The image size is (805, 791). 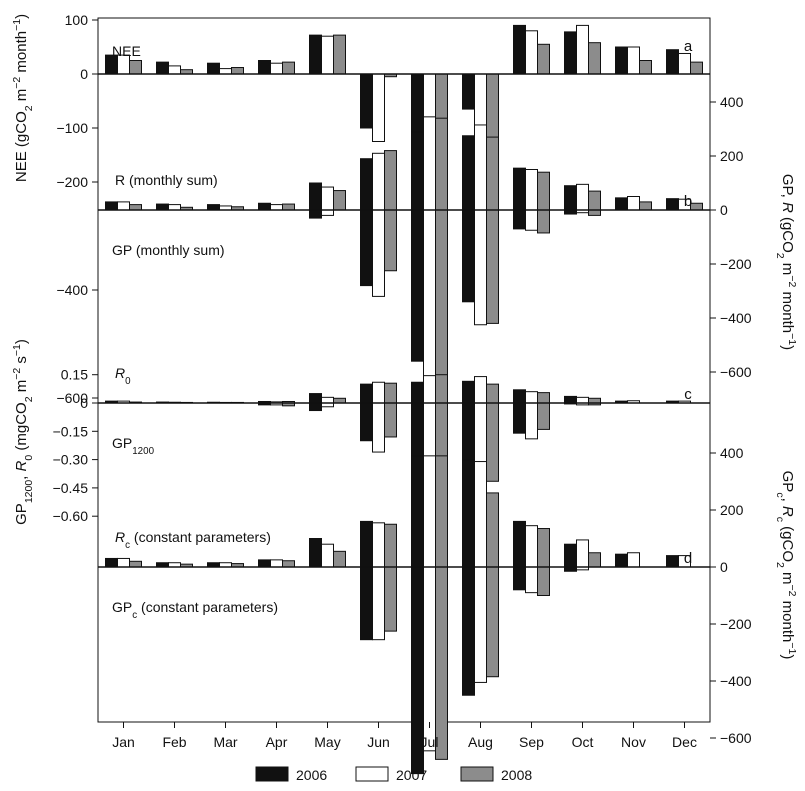 I want to click on bar-b-pos-2006-Dec, so click(x=672, y=204).